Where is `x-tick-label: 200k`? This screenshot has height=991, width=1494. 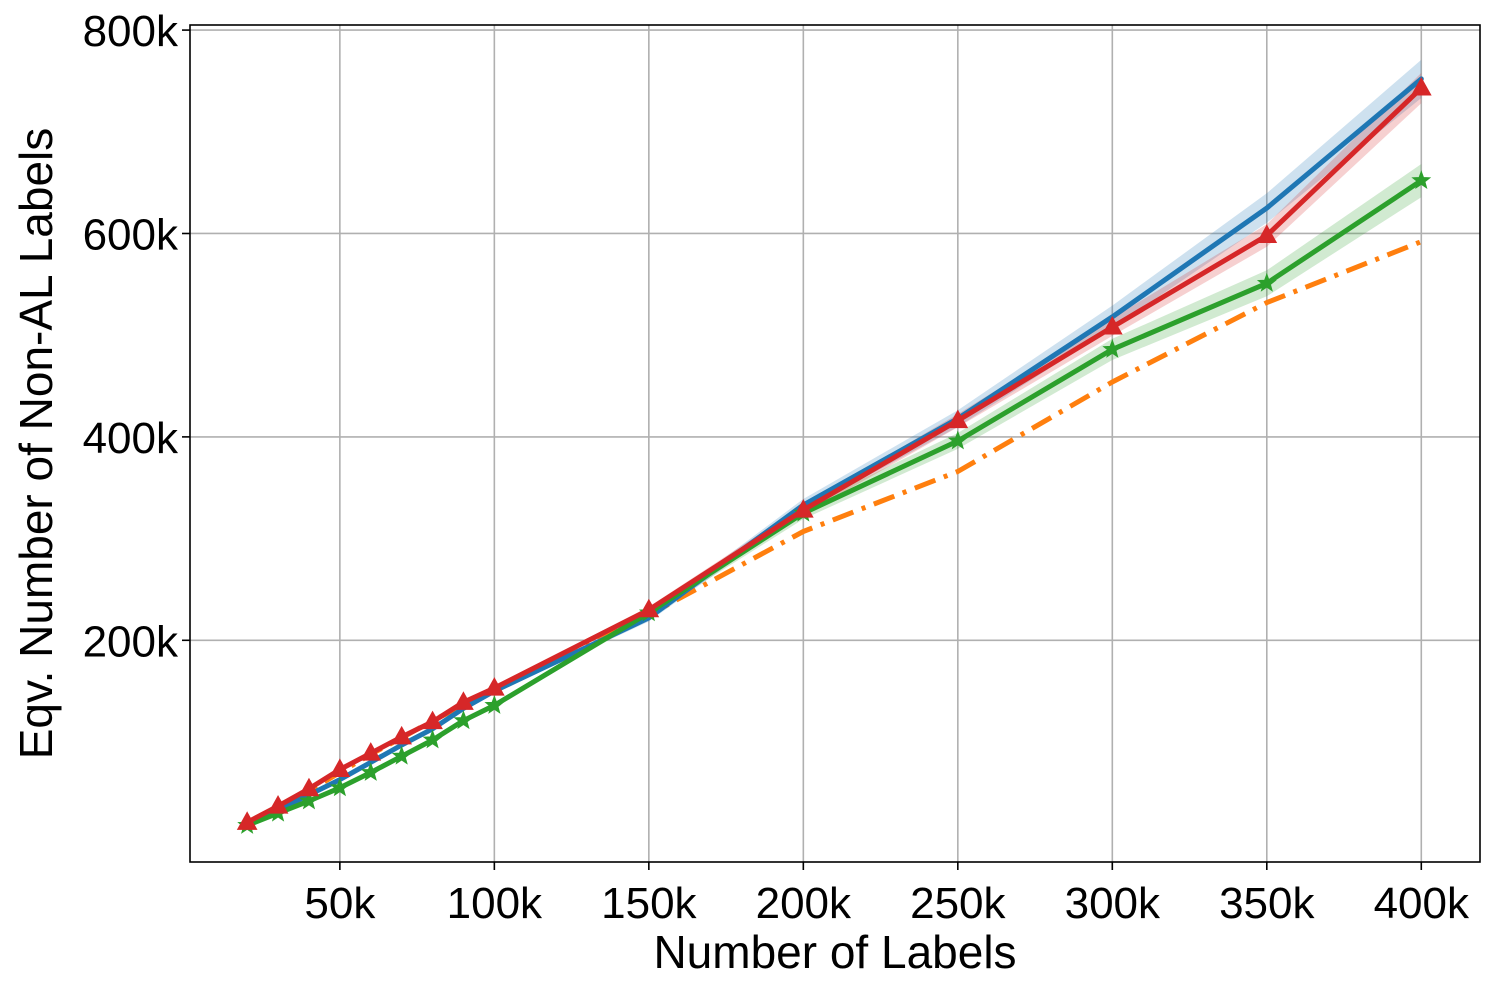 x-tick-label: 200k is located at coordinates (804, 903).